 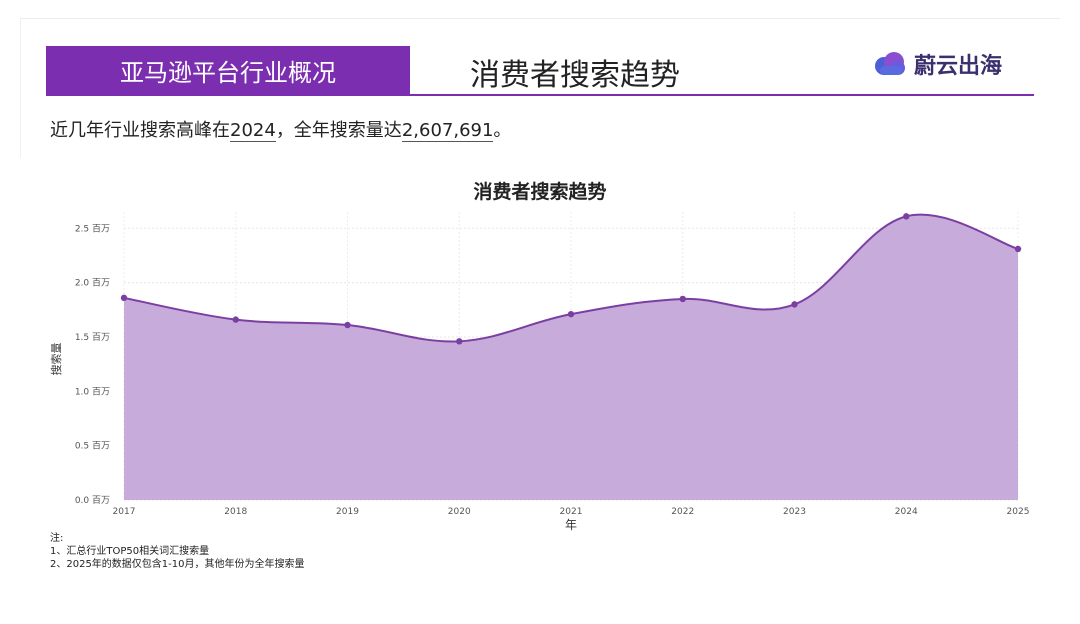 What do you see at coordinates (92, 391) in the screenshot?
I see `y-tick-label: 1.0 百万` at bounding box center [92, 391].